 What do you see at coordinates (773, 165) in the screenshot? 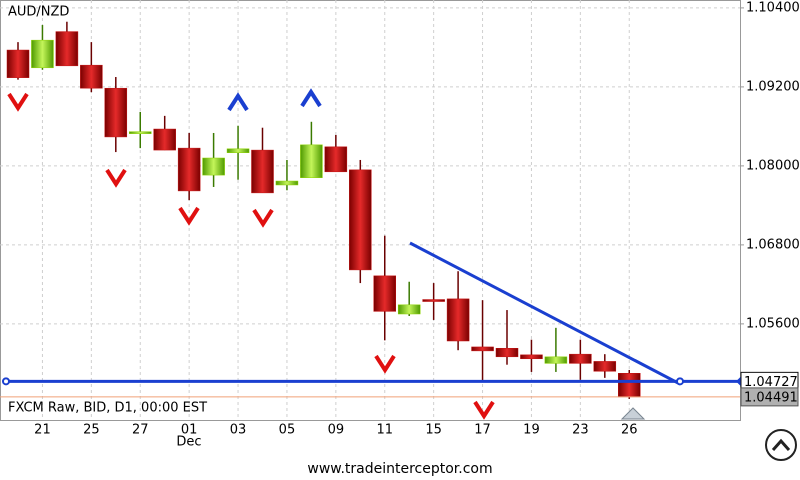
I see `y-tick-label: 1.08000` at bounding box center [773, 165].